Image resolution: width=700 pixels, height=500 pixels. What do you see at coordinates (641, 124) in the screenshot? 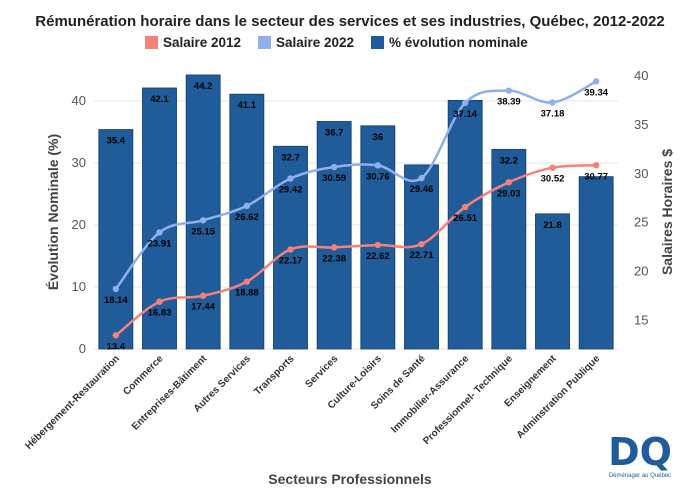
I see `y2-tick-label: 35` at bounding box center [641, 124].